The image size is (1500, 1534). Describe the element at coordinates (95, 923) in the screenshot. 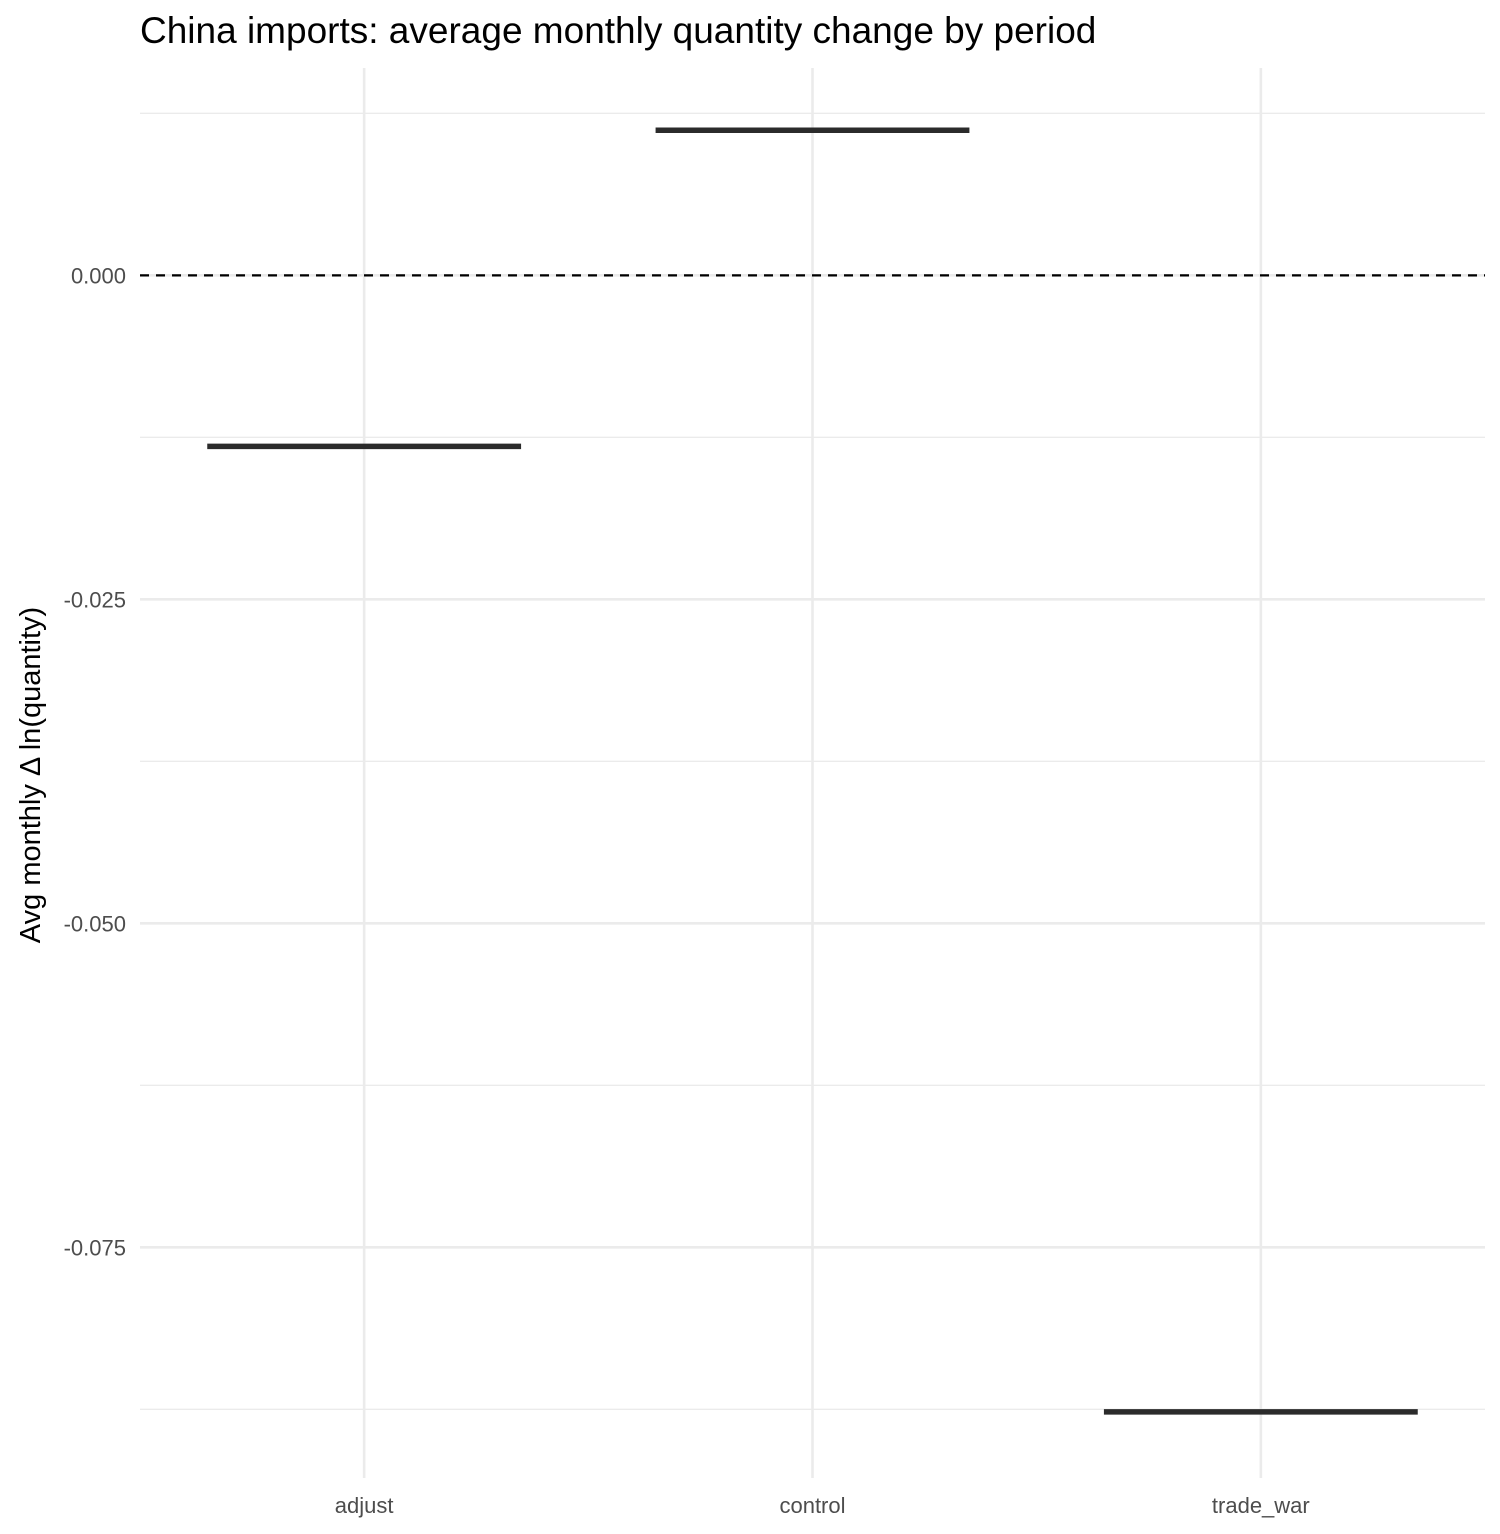

I see `y-tick-label: -0.050` at that location.